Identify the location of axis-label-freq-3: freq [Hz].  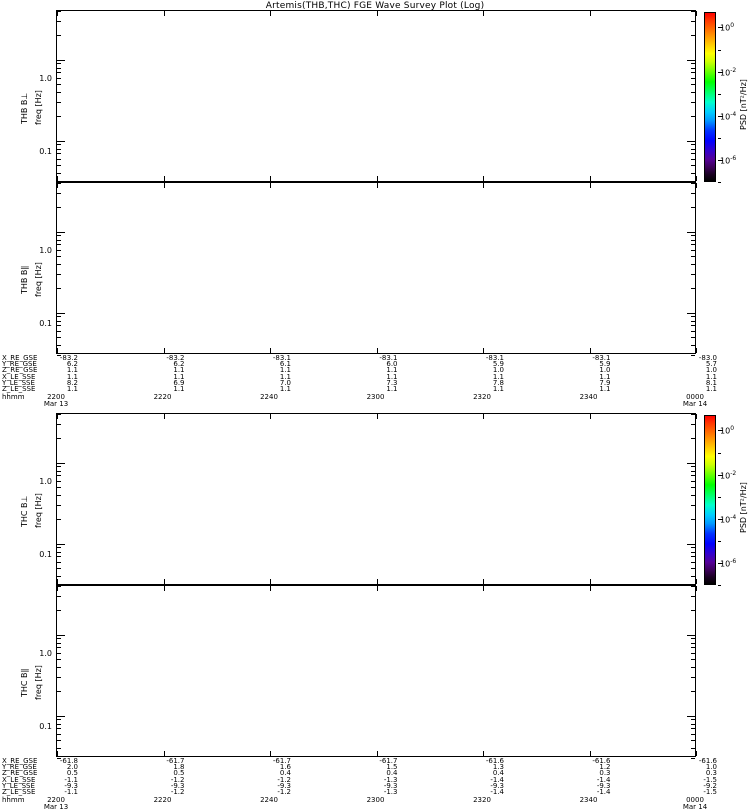
(38, 510).